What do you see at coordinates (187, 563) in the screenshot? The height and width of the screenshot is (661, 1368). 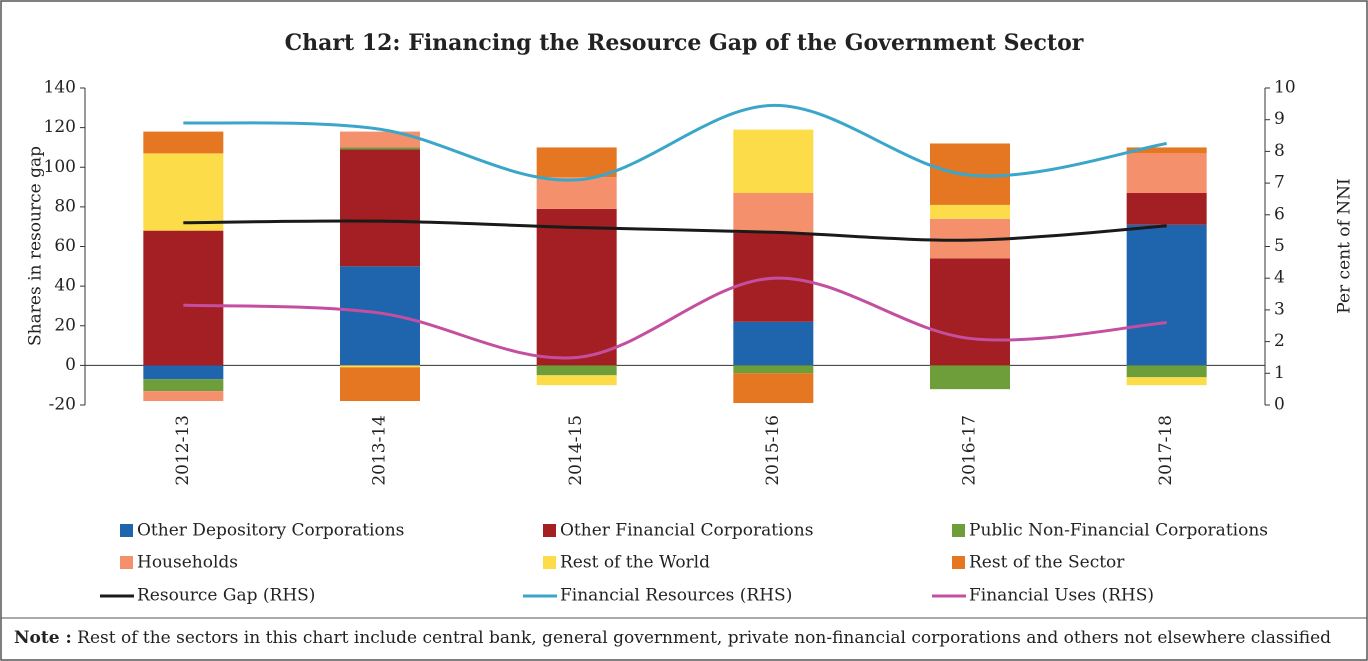 I see `legend-label: Households` at bounding box center [187, 563].